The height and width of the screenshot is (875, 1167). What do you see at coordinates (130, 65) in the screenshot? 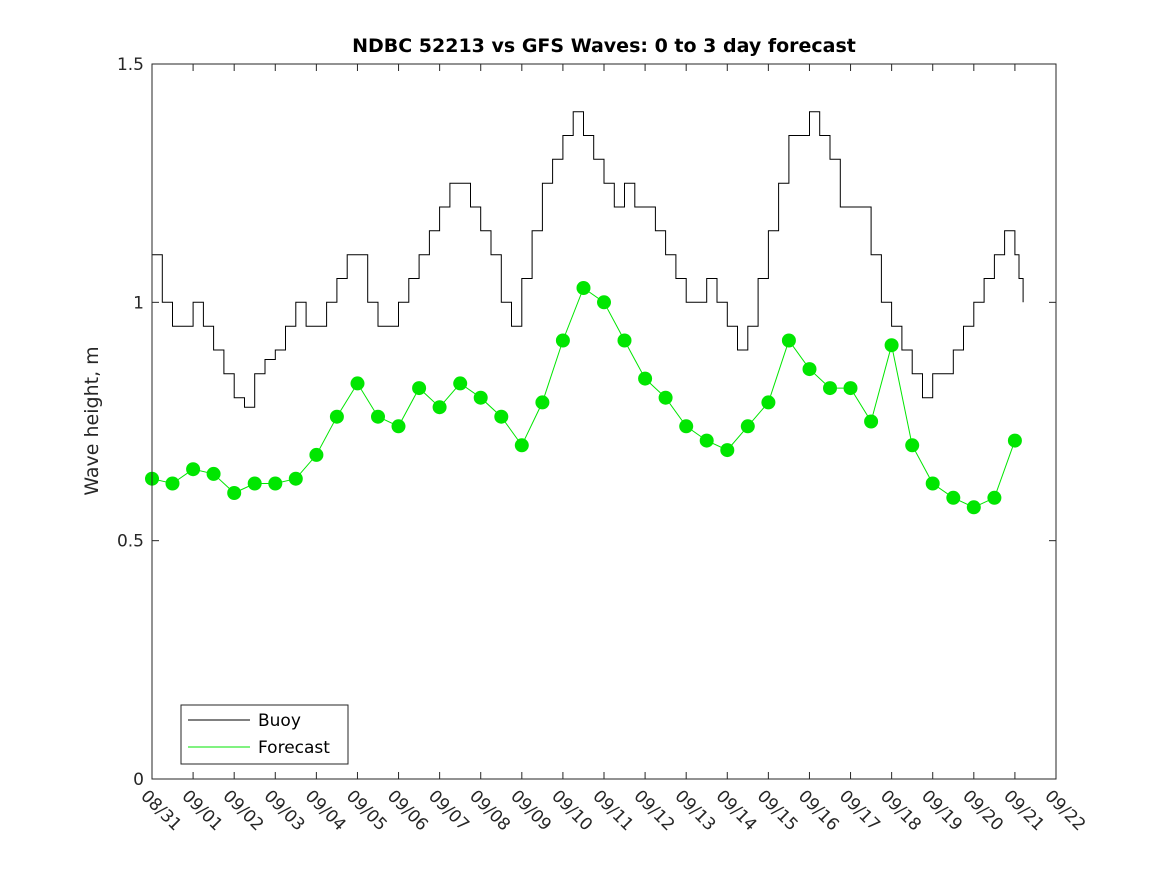
I see `y-tick-label: 1.5` at bounding box center [130, 65].